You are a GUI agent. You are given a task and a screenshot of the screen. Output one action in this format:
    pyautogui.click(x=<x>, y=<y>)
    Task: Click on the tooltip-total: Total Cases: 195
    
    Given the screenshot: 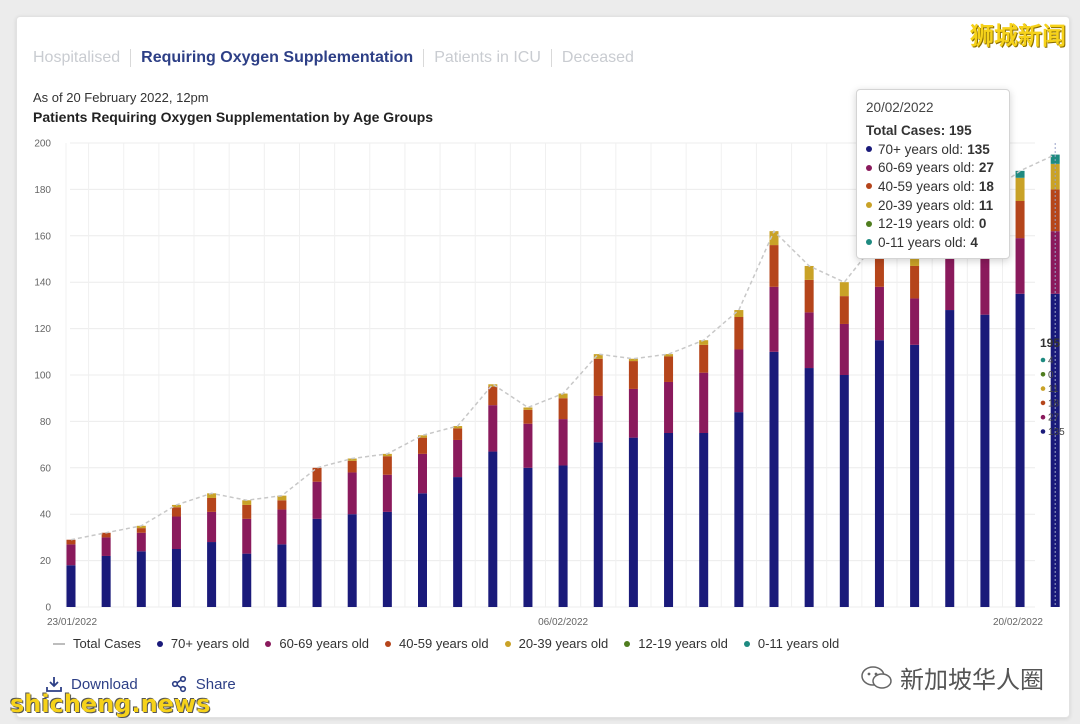 What is the action you would take?
    pyautogui.click(x=933, y=130)
    